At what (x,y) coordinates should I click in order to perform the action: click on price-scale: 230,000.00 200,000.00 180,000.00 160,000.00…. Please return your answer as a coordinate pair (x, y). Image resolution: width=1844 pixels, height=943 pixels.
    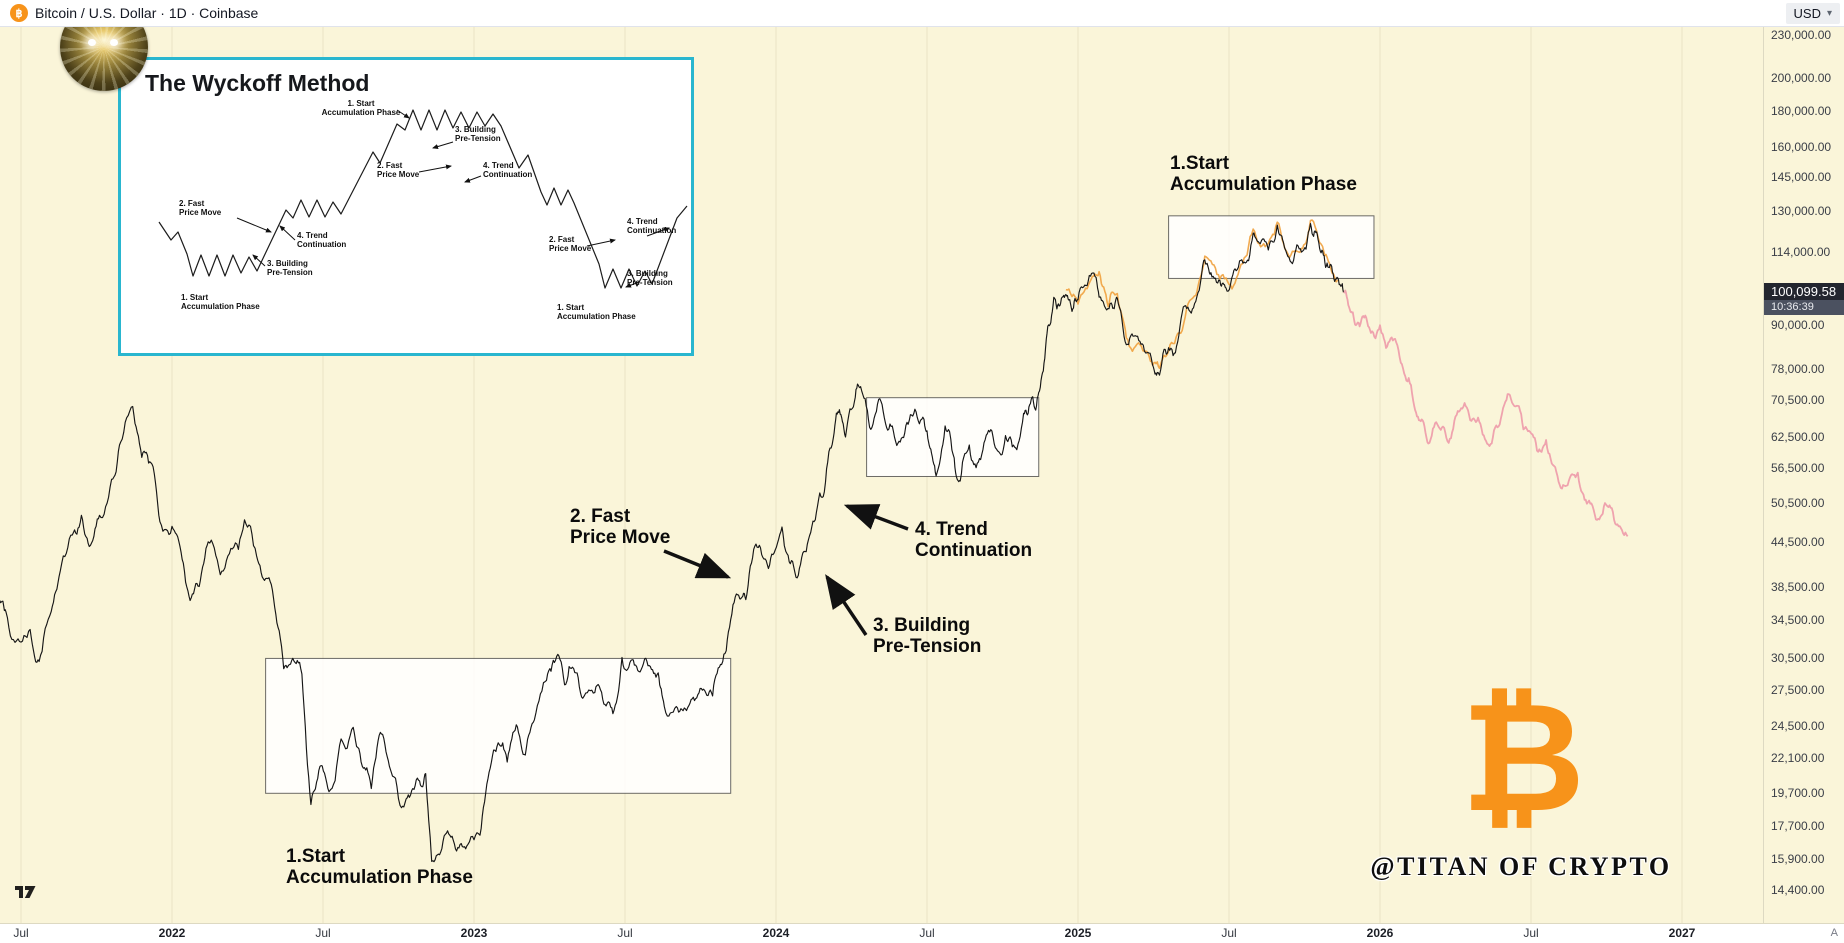
    Looking at the image, I should click on (1804, 475).